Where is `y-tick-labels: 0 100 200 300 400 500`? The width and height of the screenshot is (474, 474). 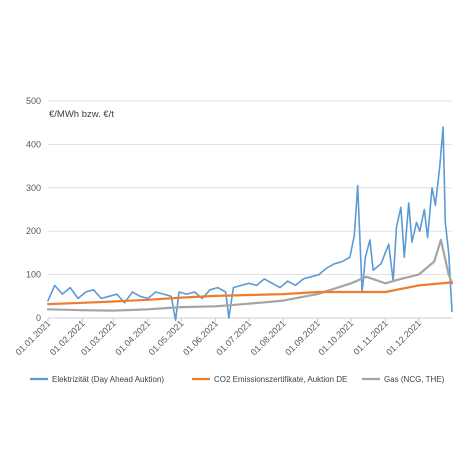
y-tick-labels: 0 100 200 300 400 500 is located at coordinates (33, 209).